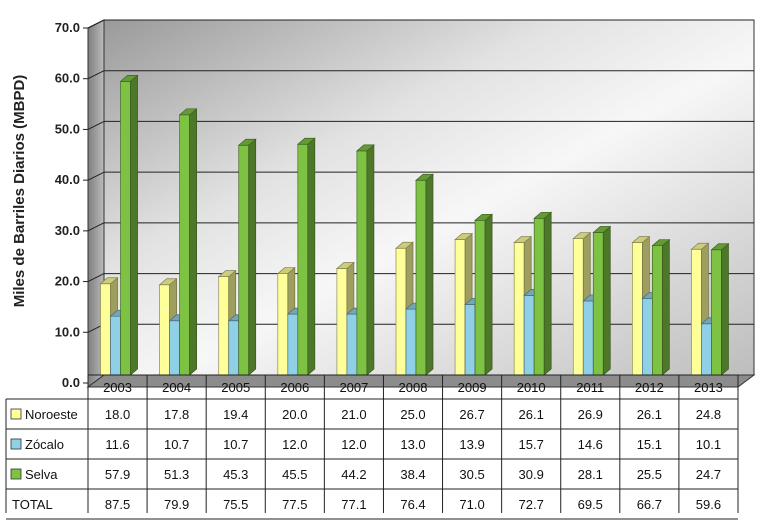 This screenshot has width=762, height=520. I want to click on x-tick-label: 2012, so click(649, 387).